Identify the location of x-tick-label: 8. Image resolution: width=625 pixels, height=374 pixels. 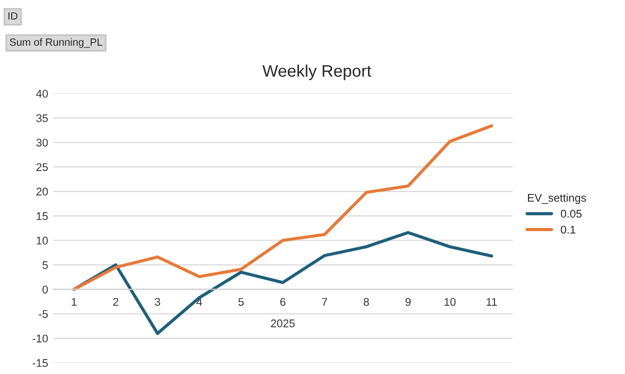
(366, 302).